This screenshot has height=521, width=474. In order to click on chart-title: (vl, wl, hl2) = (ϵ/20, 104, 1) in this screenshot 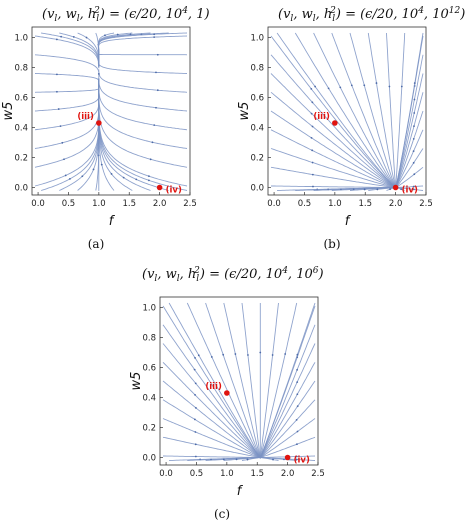, I will do `click(126, 15)`.